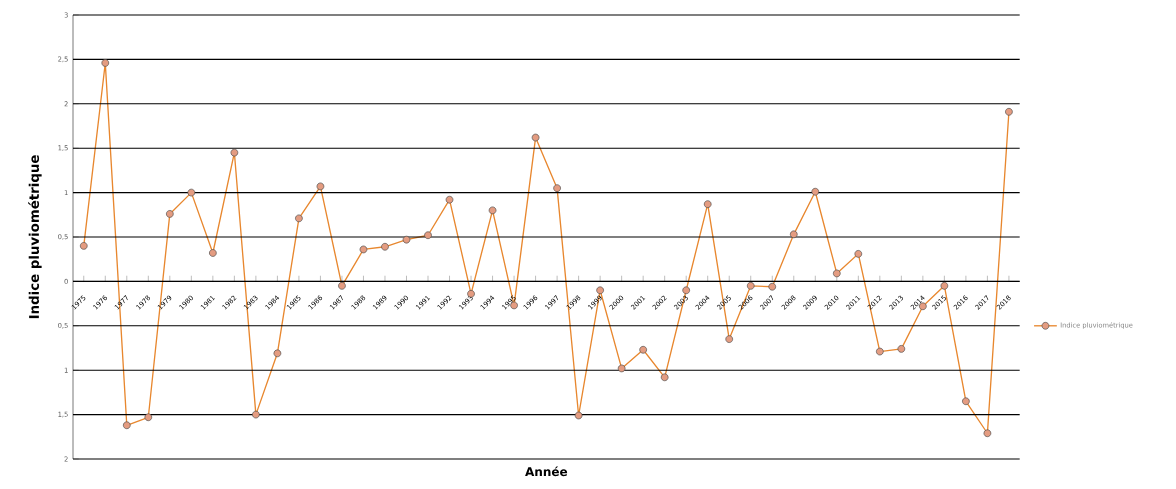  I want to click on y-axis-title: Indice pluviométrique, so click(35, 237).